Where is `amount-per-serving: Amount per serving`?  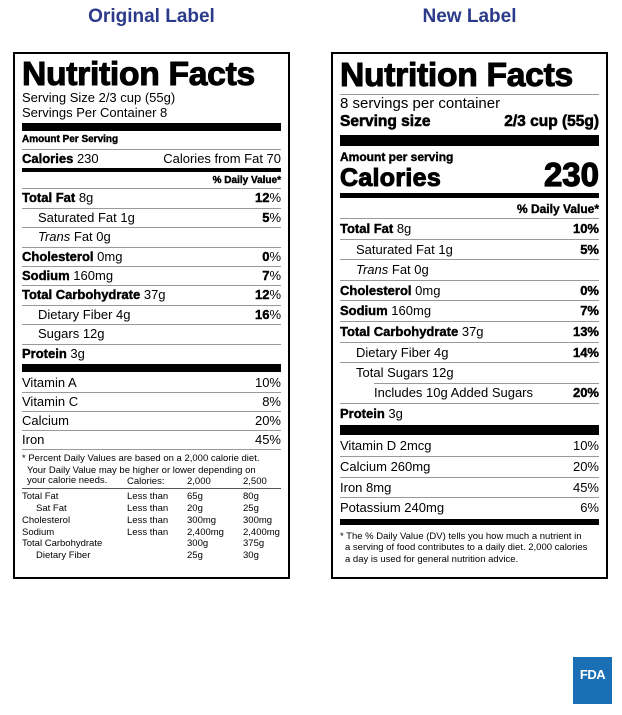 amount-per-serving: Amount per serving is located at coordinates (397, 157).